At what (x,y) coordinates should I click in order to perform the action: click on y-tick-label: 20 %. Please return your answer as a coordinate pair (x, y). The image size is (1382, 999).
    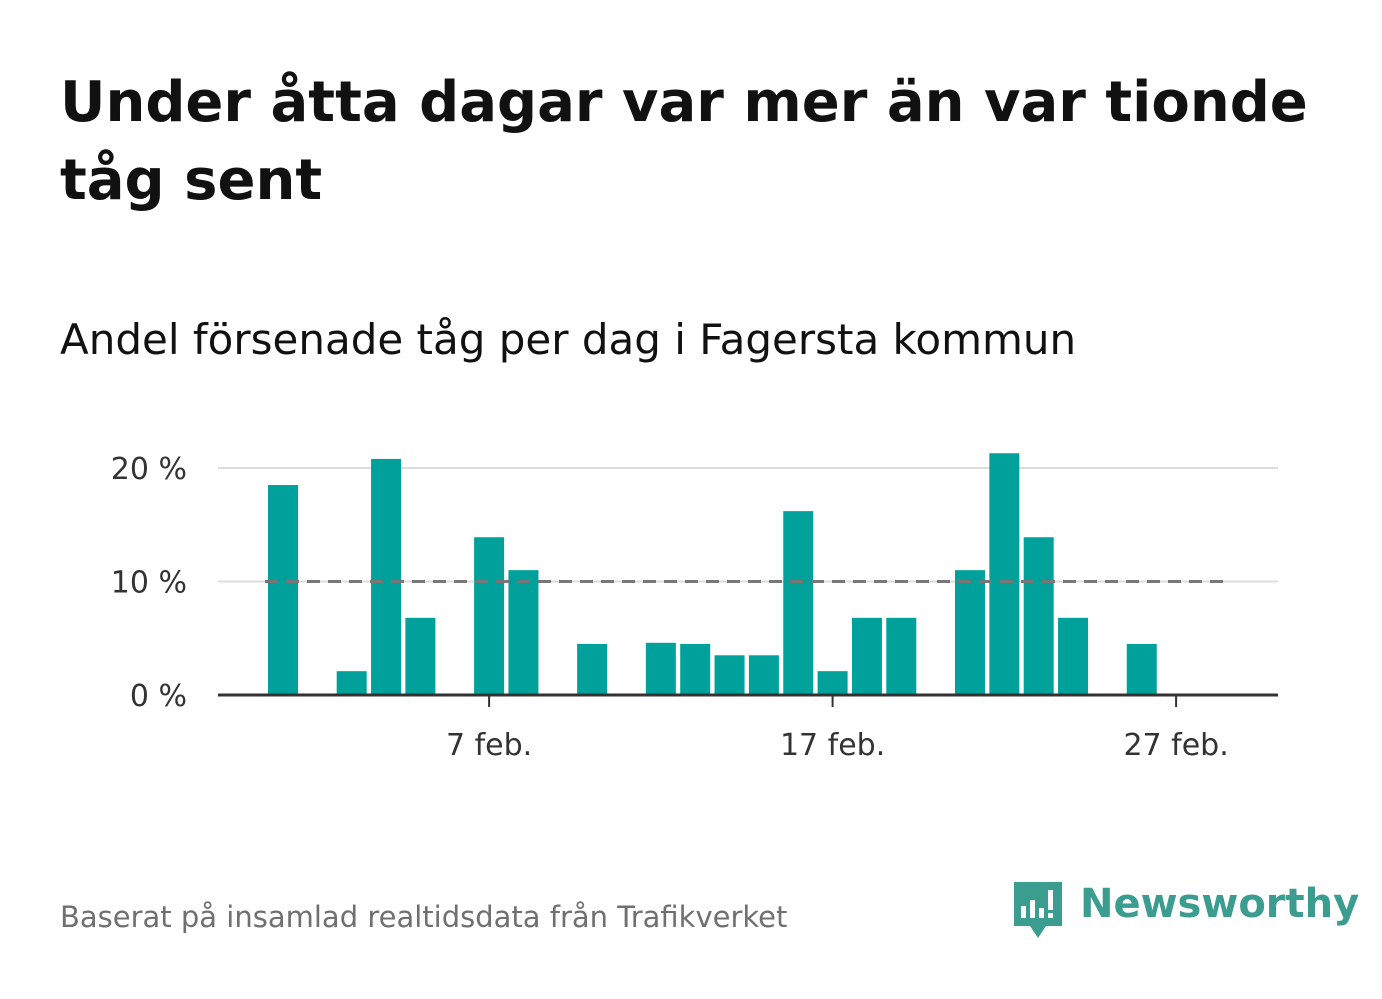
    Looking at the image, I should click on (149, 469).